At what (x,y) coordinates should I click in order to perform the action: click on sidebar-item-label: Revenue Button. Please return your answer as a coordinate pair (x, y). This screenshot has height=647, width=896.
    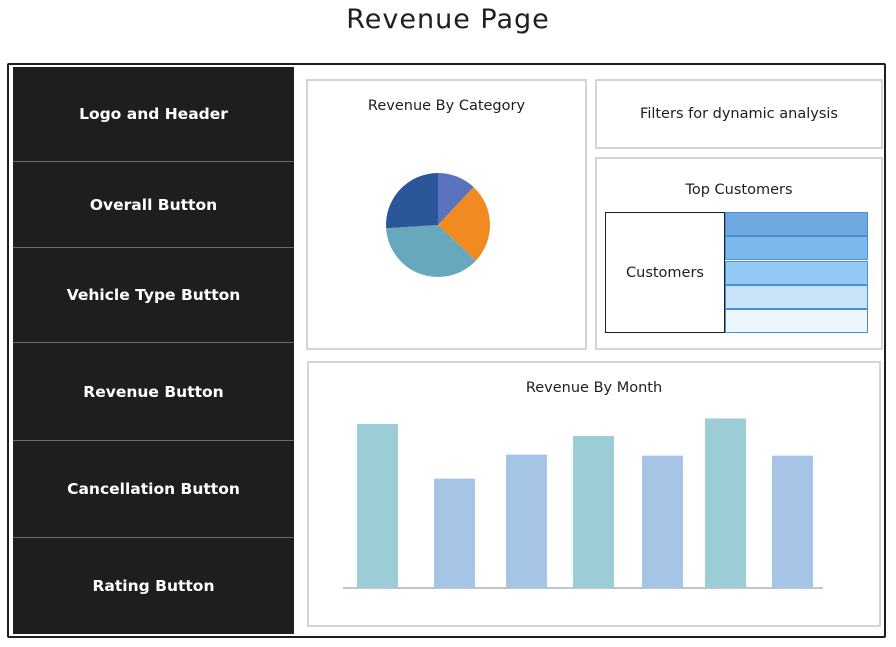
    Looking at the image, I should click on (153, 391).